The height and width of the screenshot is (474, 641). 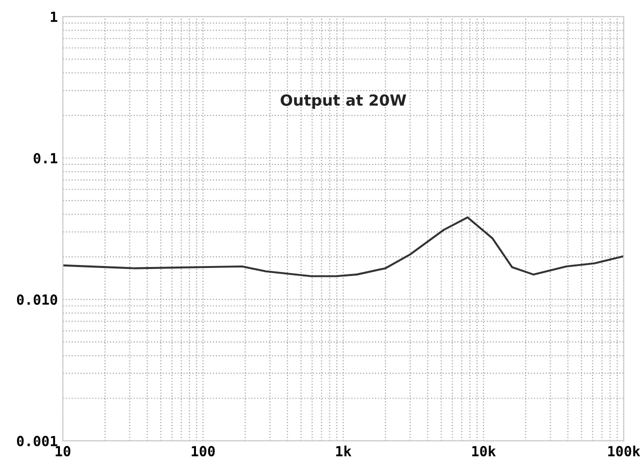 What do you see at coordinates (343, 101) in the screenshot?
I see `annotation: Output at 20W` at bounding box center [343, 101].